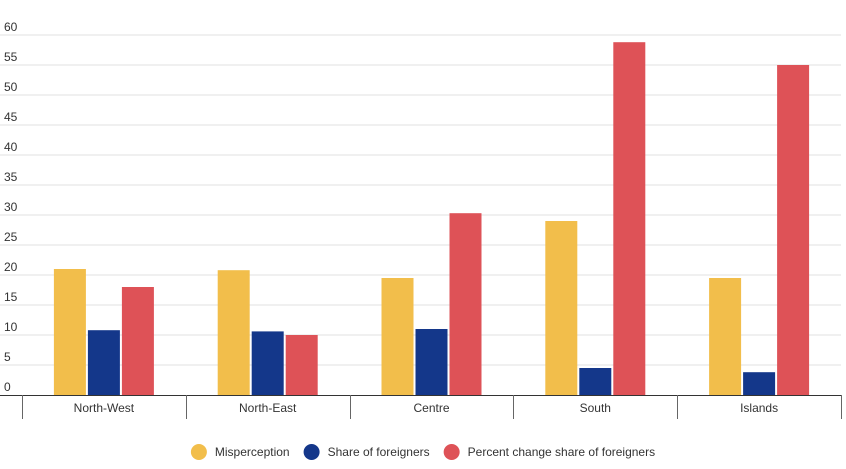  What do you see at coordinates (252, 452) in the screenshot?
I see `legend-label: Misperception` at bounding box center [252, 452].